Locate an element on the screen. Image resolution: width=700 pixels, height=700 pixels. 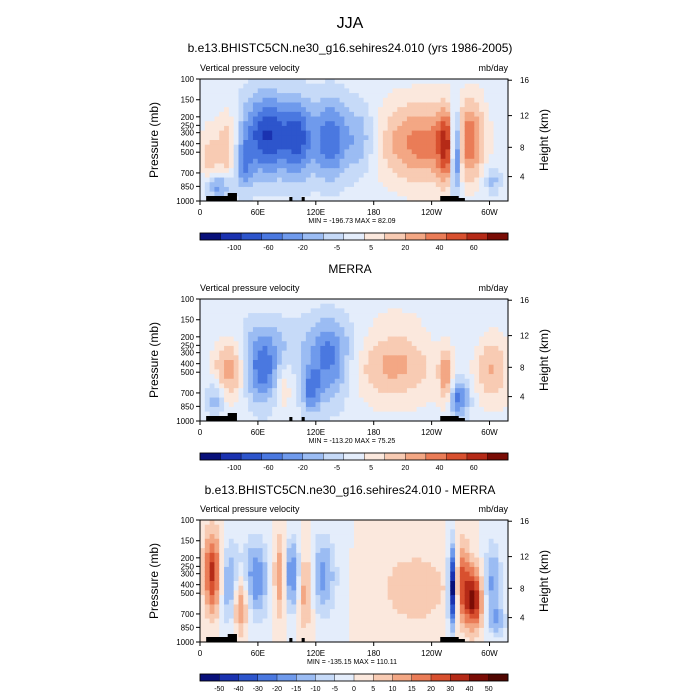
panel-units-label: mb/day is located at coordinates (493, 509).